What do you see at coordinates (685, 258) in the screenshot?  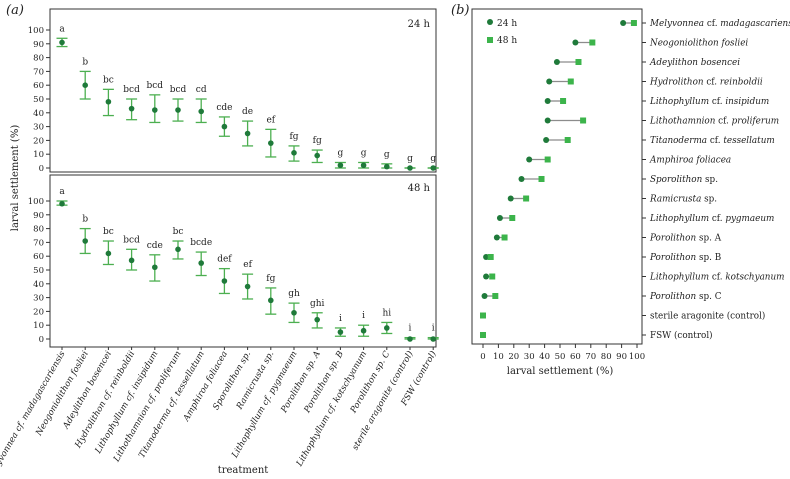 I see `category-label: Porolithon sp. B` at bounding box center [685, 258].